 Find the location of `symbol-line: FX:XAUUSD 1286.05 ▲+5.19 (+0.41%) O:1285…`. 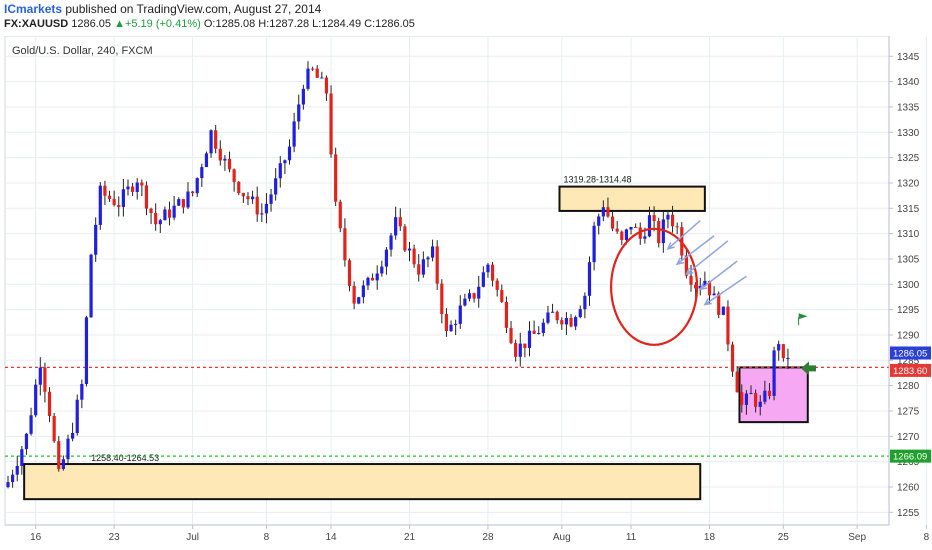

symbol-line: FX:XAUUSD 1286.05 ▲+5.19 (+0.41%) O:1285… is located at coordinates (209, 24).